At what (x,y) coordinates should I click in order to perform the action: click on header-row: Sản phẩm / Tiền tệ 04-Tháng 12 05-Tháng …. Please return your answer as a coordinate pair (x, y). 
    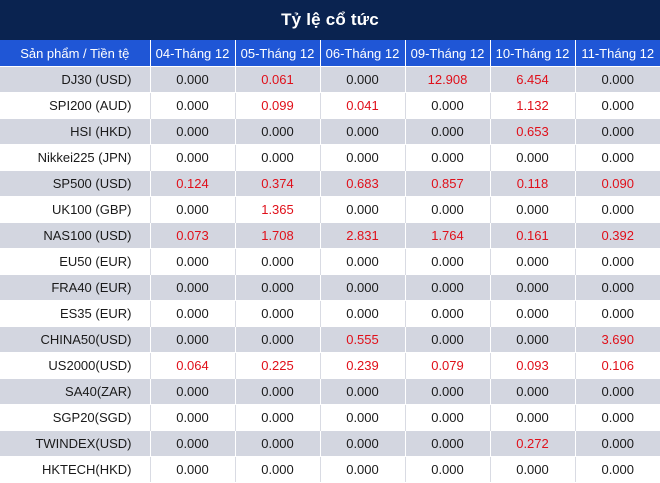
    Looking at the image, I should click on (330, 53).